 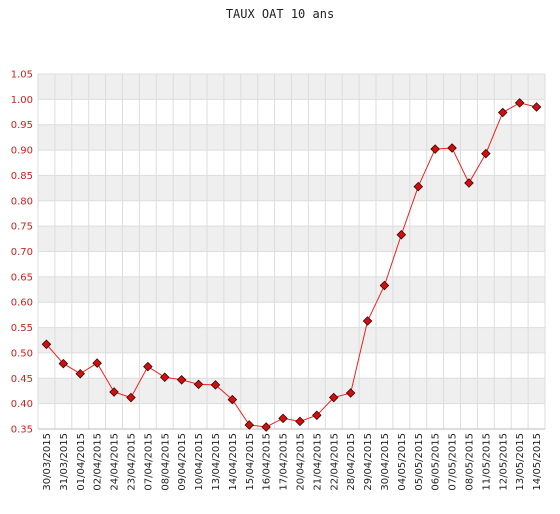 What do you see at coordinates (250, 462) in the screenshot?
I see `x-tick-label: 15/04/2015` at bounding box center [250, 462].